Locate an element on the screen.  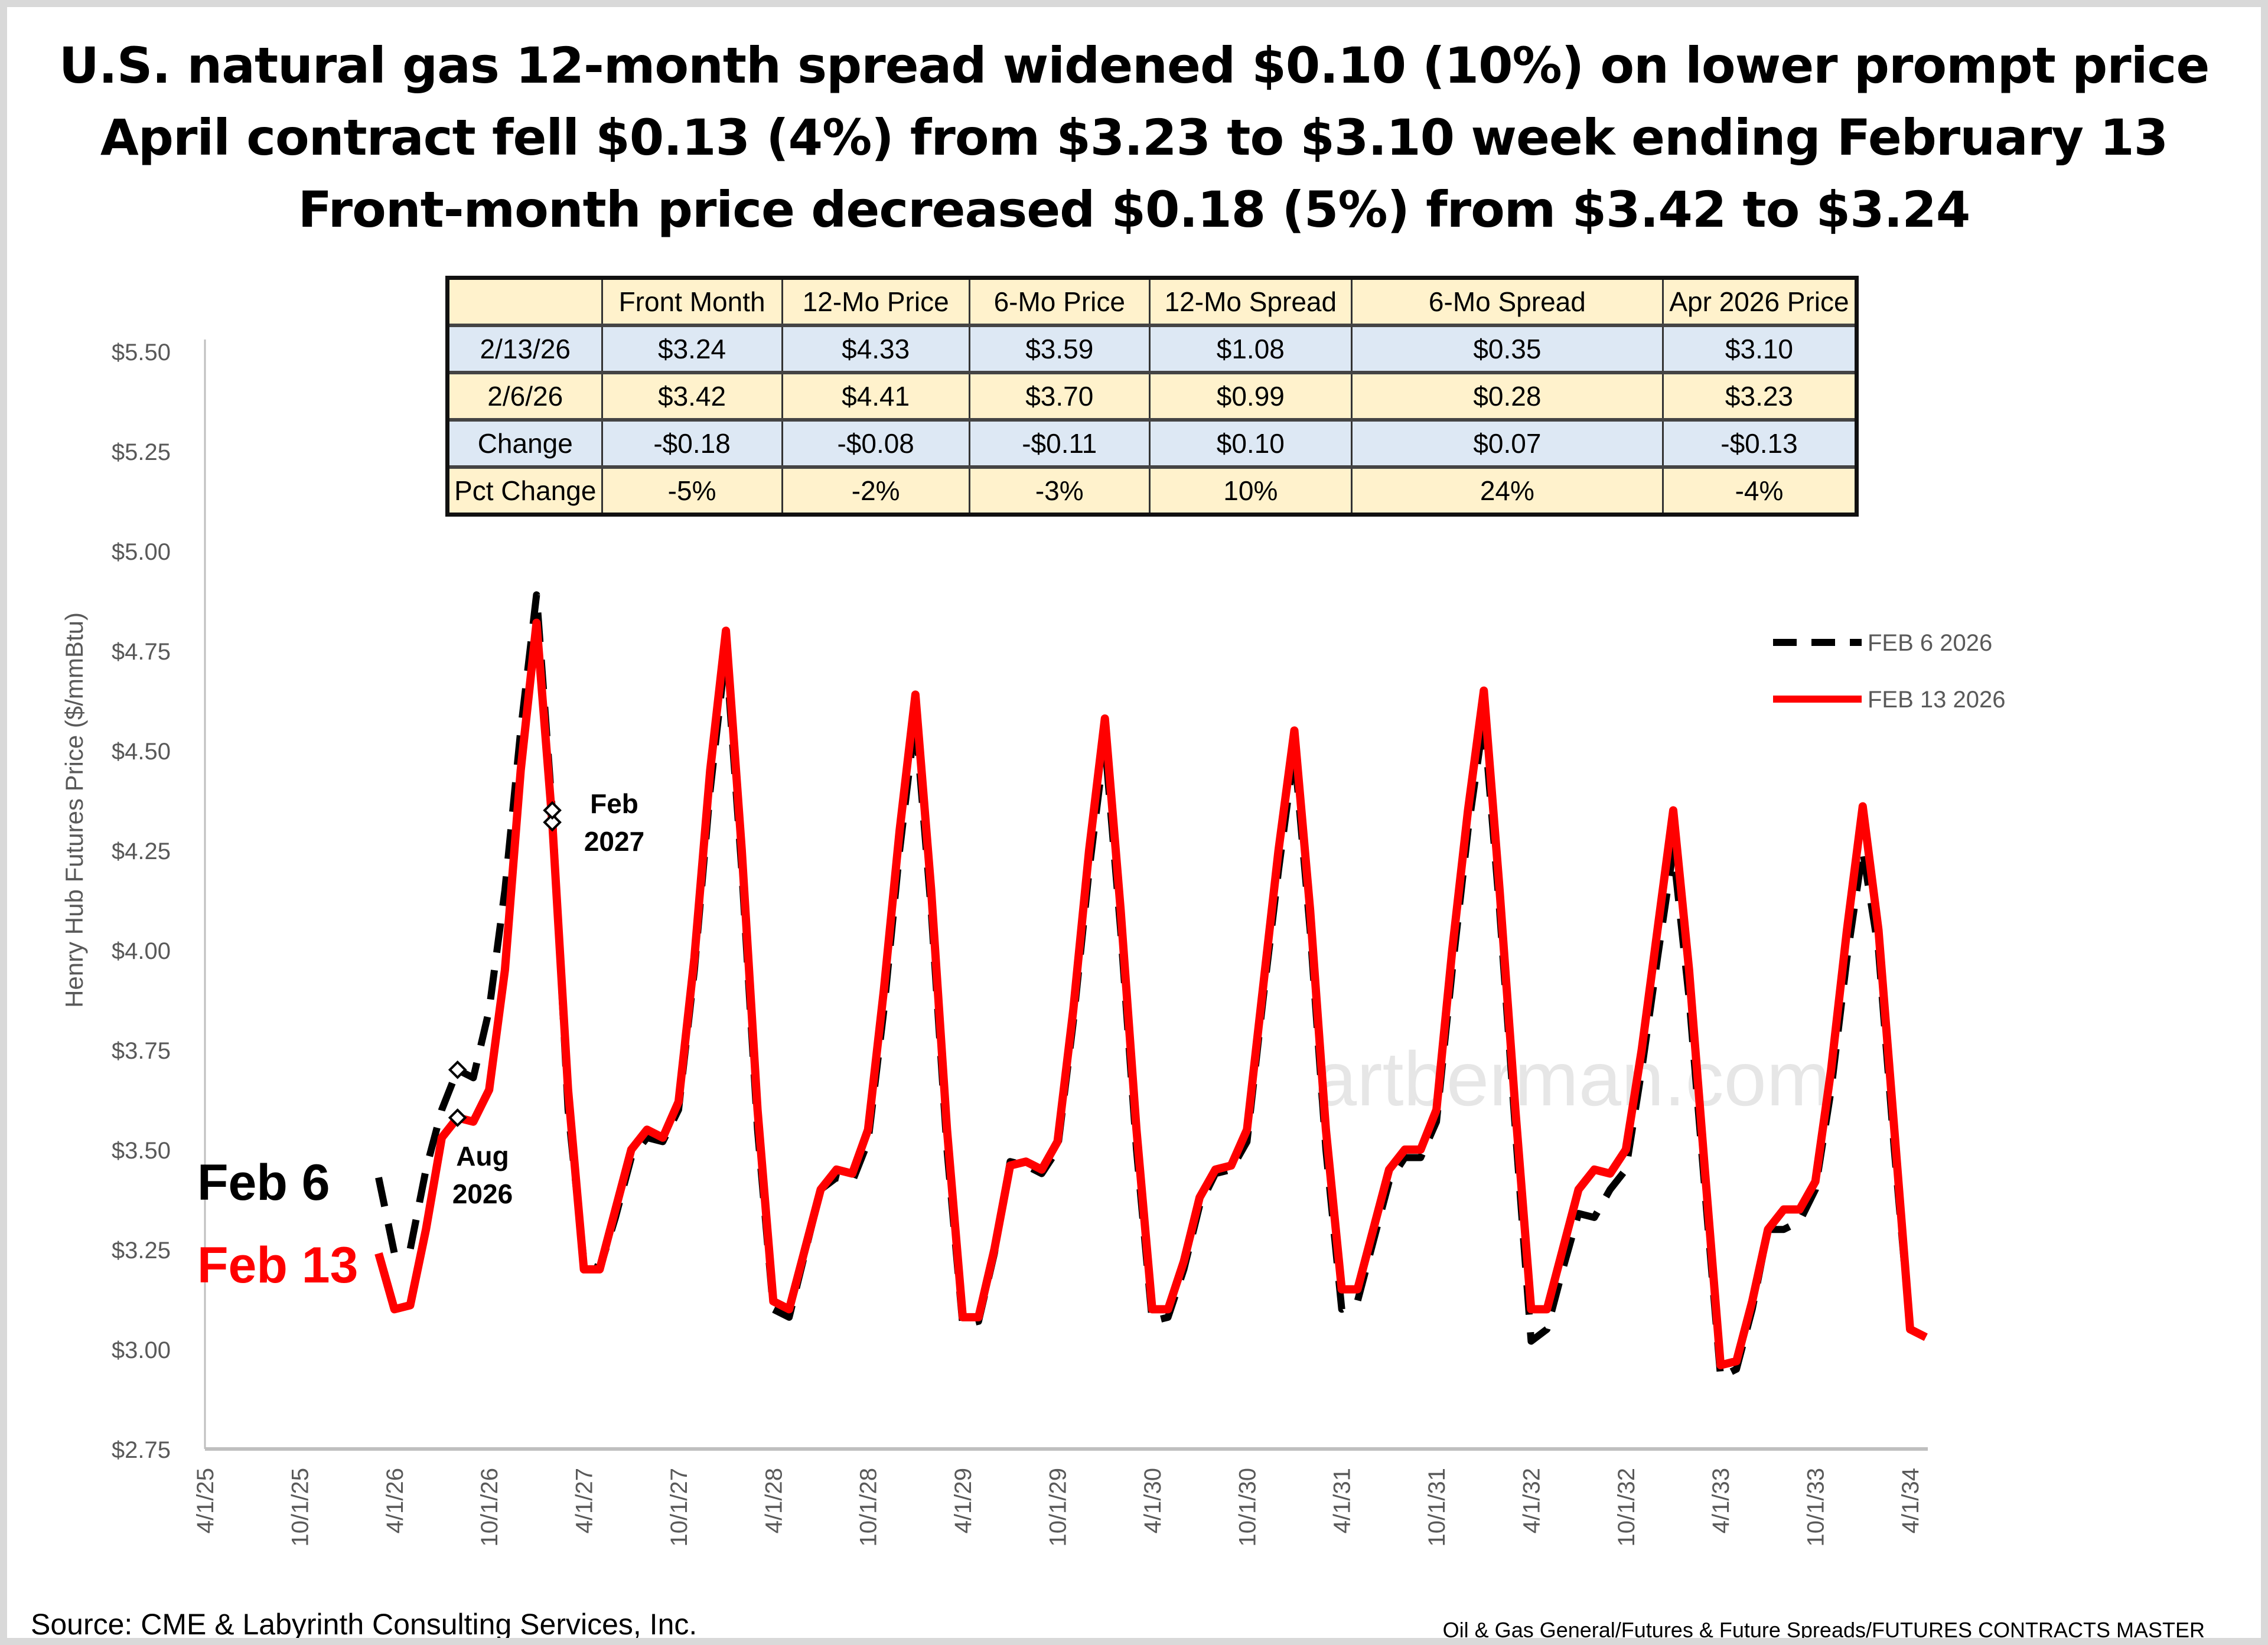
table-cell: $3.42 is located at coordinates (692, 396).